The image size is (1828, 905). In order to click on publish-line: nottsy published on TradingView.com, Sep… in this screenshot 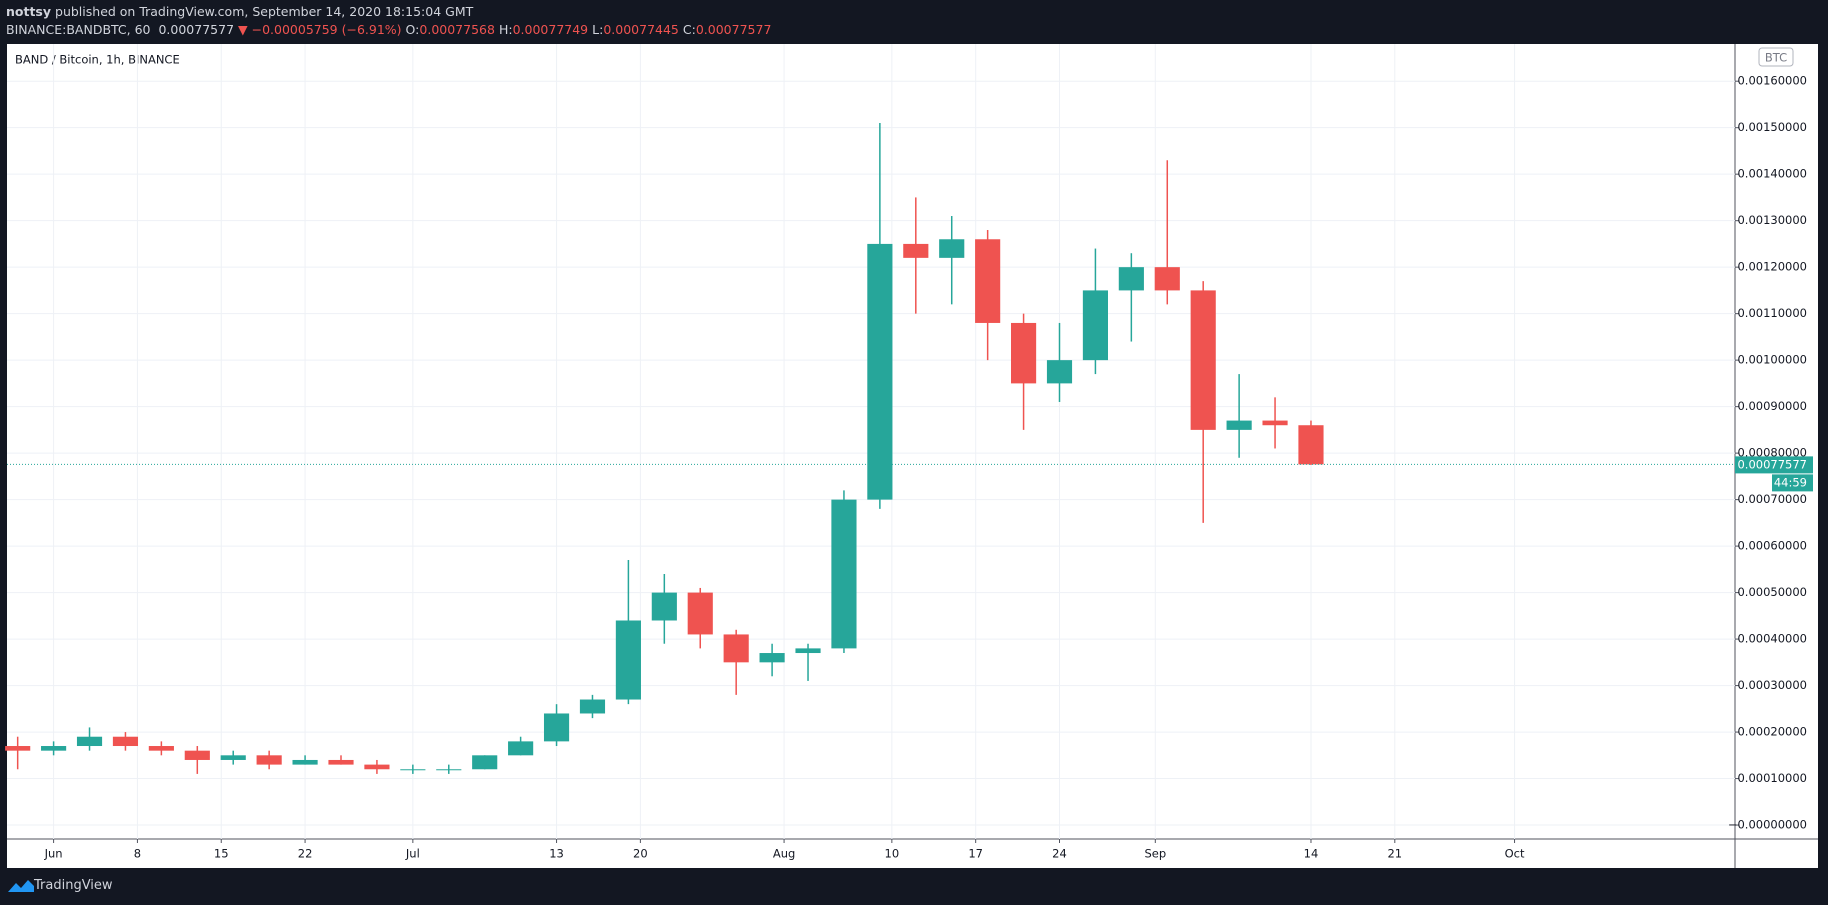, I will do `click(239, 11)`.